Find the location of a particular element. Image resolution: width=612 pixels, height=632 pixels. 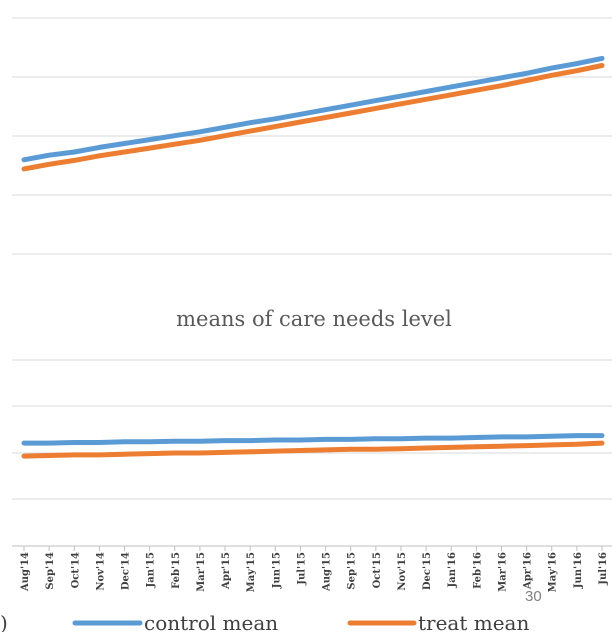

series-line-control-mean is located at coordinates (313, 439).